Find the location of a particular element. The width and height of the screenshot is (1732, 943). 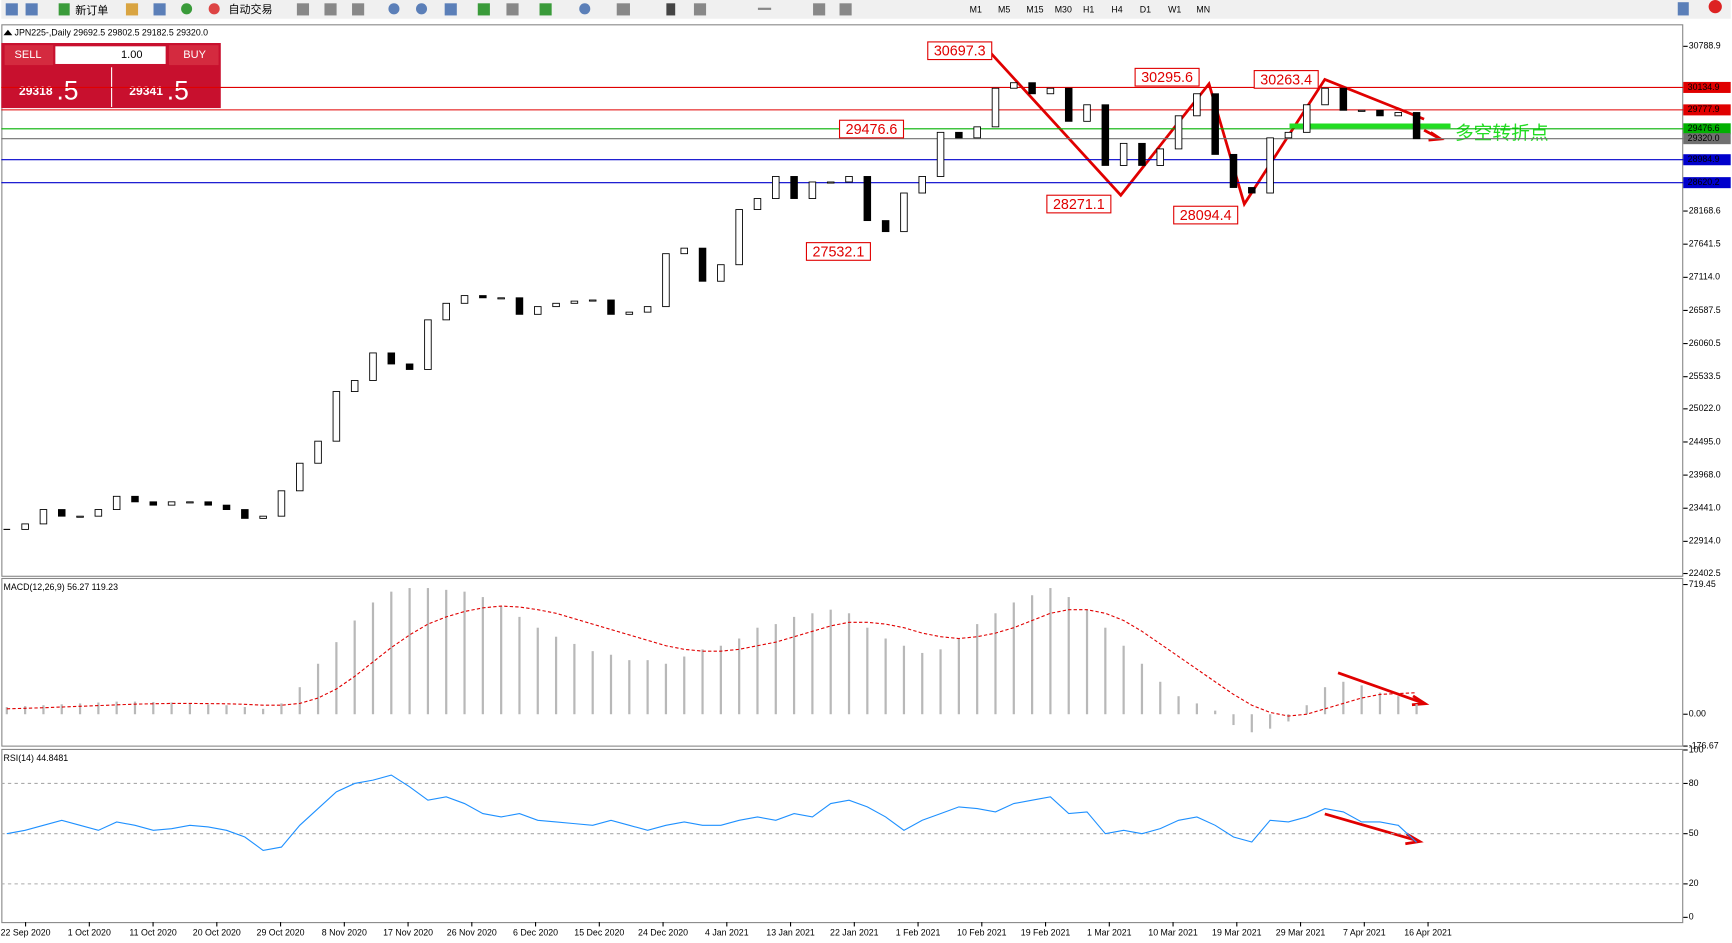

sell-price: 29318 is located at coordinates (36, 91).